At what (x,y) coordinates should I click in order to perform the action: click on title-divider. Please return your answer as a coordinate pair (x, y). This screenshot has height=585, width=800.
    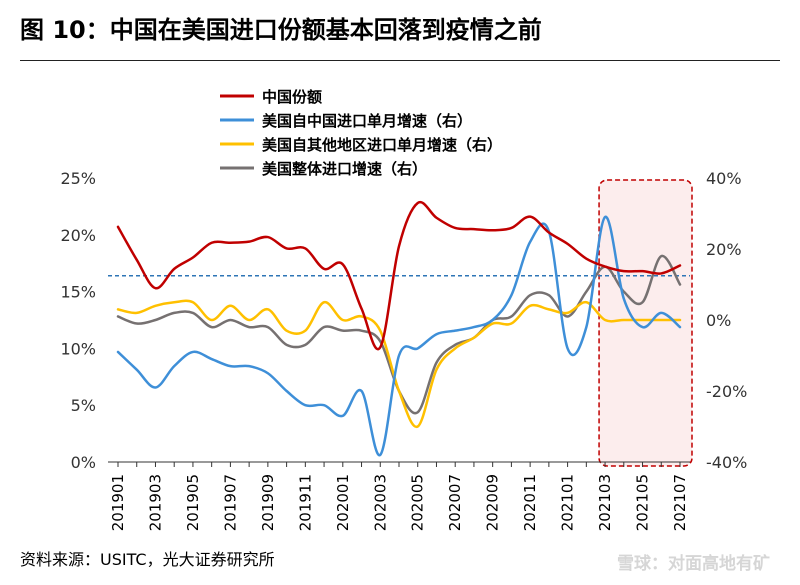
    Looking at the image, I should click on (400, 60).